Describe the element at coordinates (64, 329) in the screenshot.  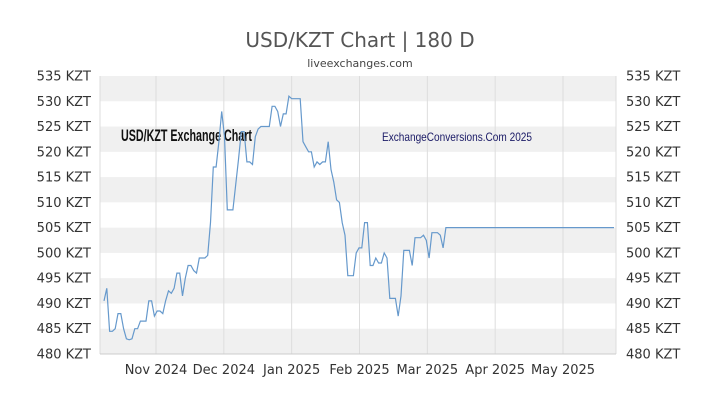
I see `y-tick-label-left: 485 KZT` at that location.